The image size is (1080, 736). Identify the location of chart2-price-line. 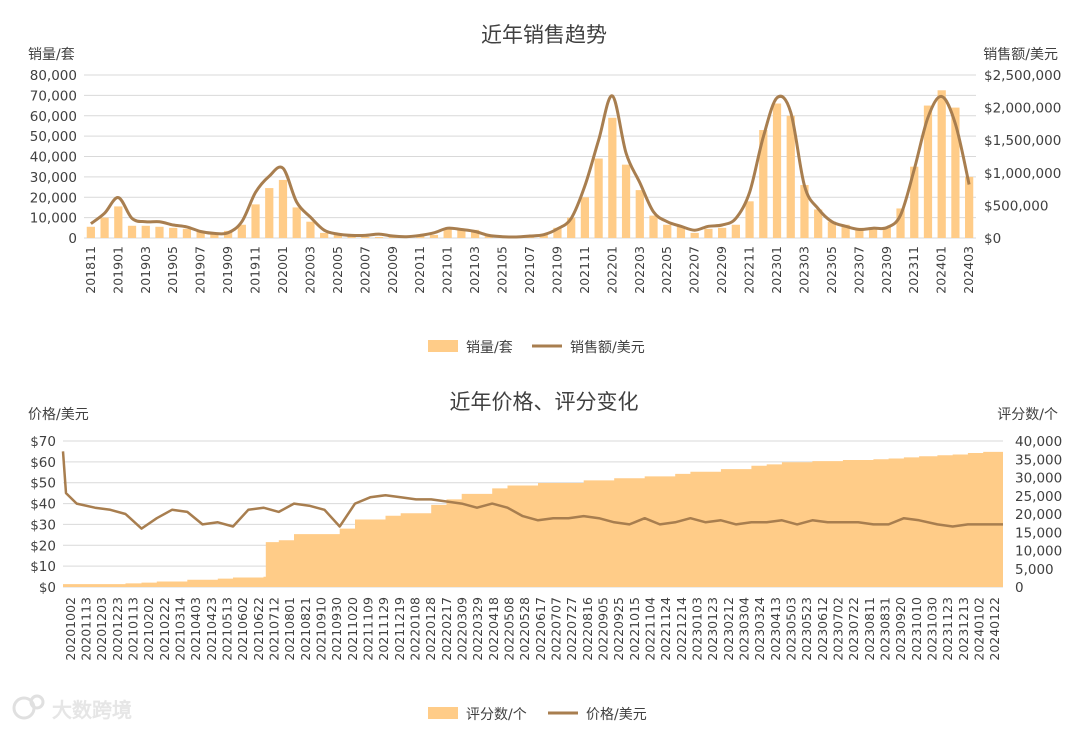
(532, 490).